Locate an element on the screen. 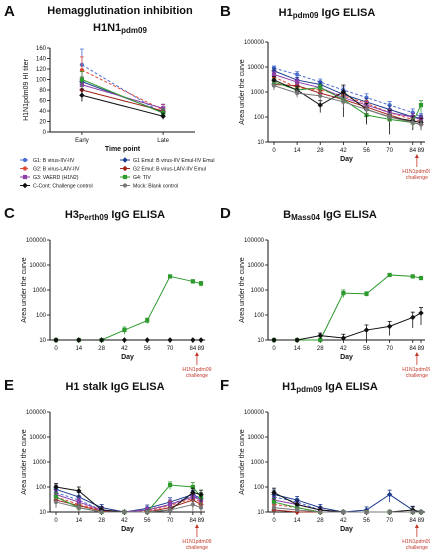 The width and height of the screenshot is (430, 550). panel-letter-f: F is located at coordinates (224, 385).